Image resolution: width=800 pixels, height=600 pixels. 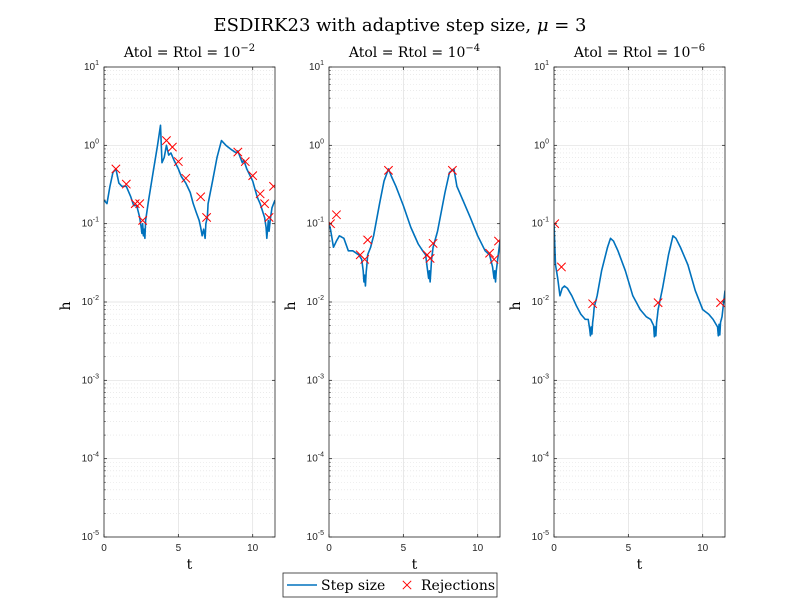 I want to click on subplot-3-title: Atol = Rtol = 10−6, so click(x=639, y=52).